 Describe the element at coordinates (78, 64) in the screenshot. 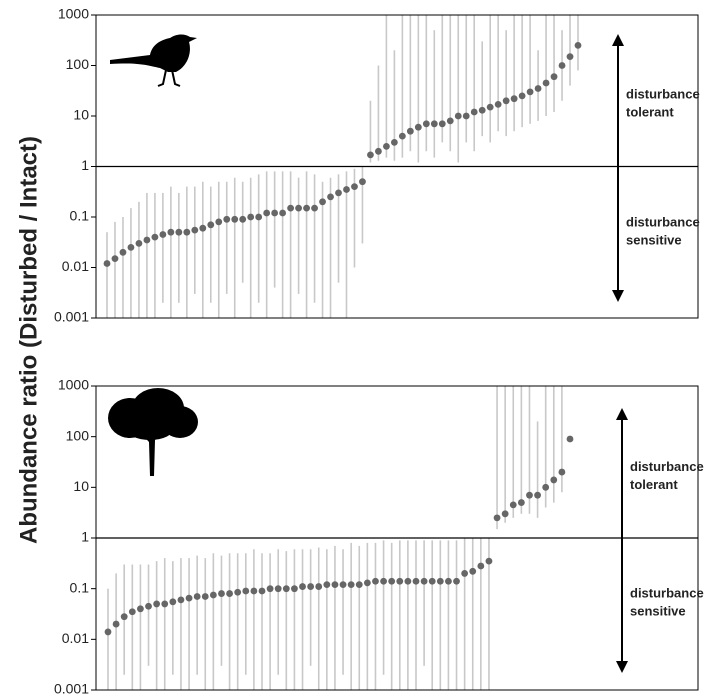

I see `y-tick-label: 100` at that location.